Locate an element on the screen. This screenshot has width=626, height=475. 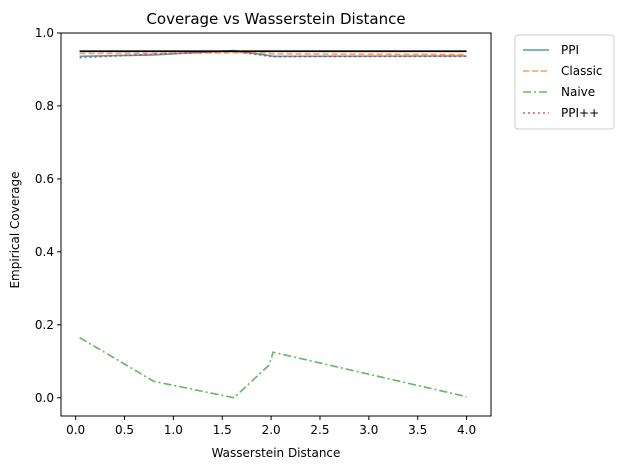
legend: PPI Classic Naive PPI++ is located at coordinates (564, 82).